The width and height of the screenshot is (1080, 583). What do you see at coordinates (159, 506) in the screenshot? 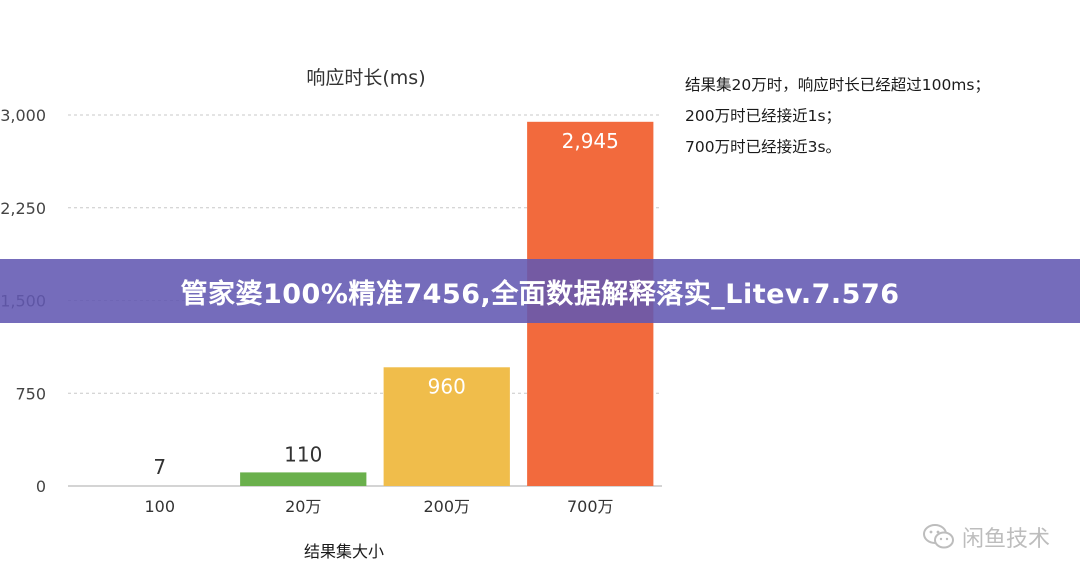
I see `x-tick-label: 100` at bounding box center [159, 506].